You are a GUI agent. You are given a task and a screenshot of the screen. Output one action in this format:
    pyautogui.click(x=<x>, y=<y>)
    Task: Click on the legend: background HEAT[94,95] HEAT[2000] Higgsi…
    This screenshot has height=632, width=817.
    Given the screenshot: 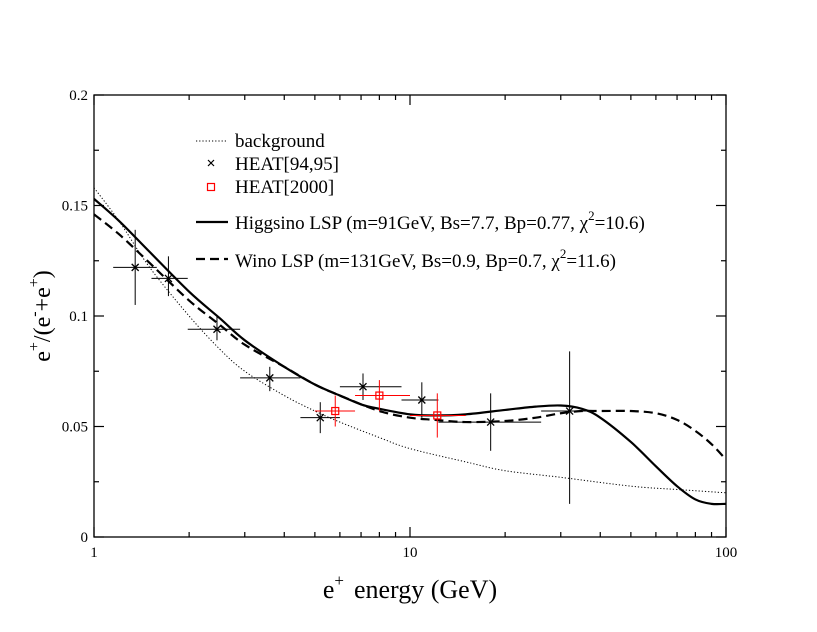 What is the action you would take?
    pyautogui.click(x=420, y=201)
    